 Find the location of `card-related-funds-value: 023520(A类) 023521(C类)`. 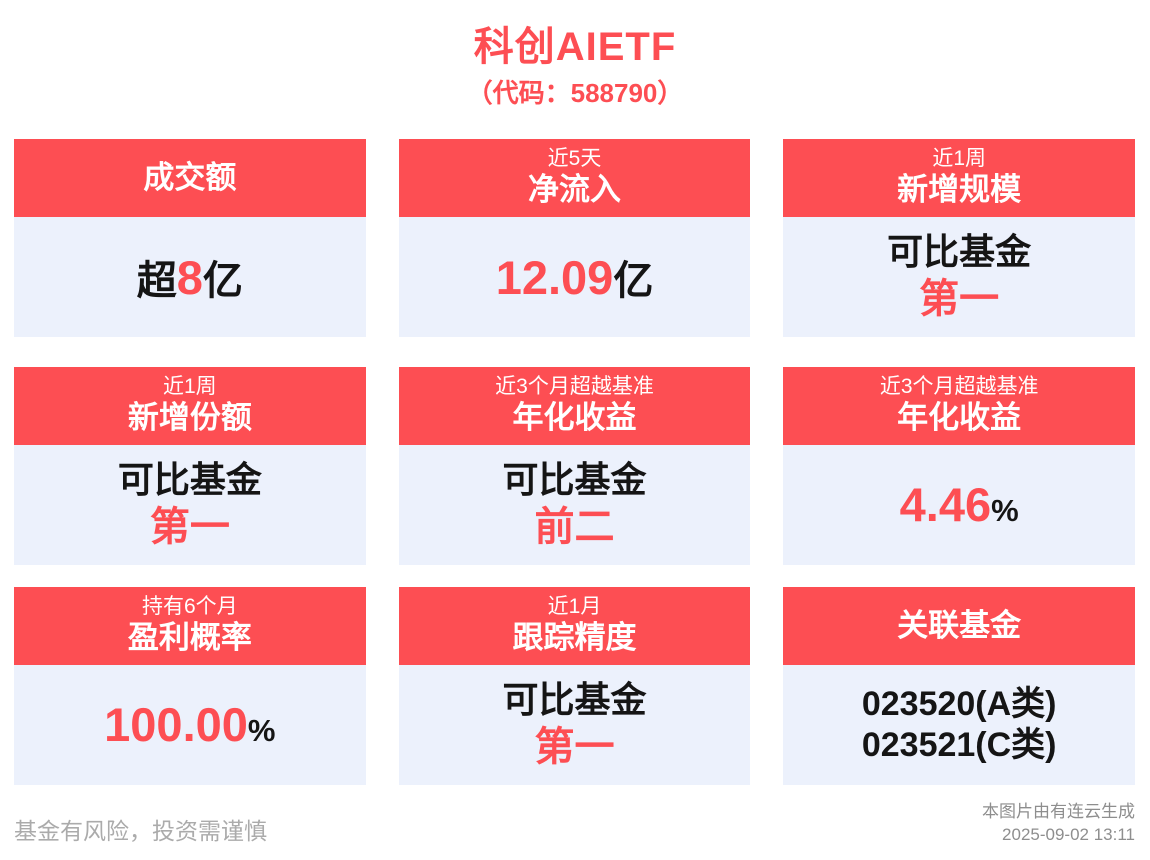

card-related-funds-value: 023520(A类) 023521(C类) is located at coordinates (959, 724).